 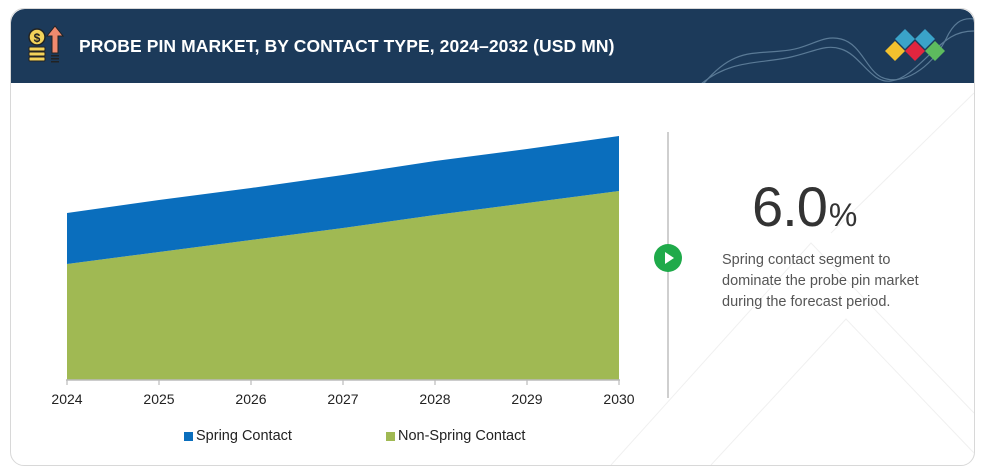 What do you see at coordinates (46, 44) in the screenshot?
I see `coins-growth-icon: $` at bounding box center [46, 44].